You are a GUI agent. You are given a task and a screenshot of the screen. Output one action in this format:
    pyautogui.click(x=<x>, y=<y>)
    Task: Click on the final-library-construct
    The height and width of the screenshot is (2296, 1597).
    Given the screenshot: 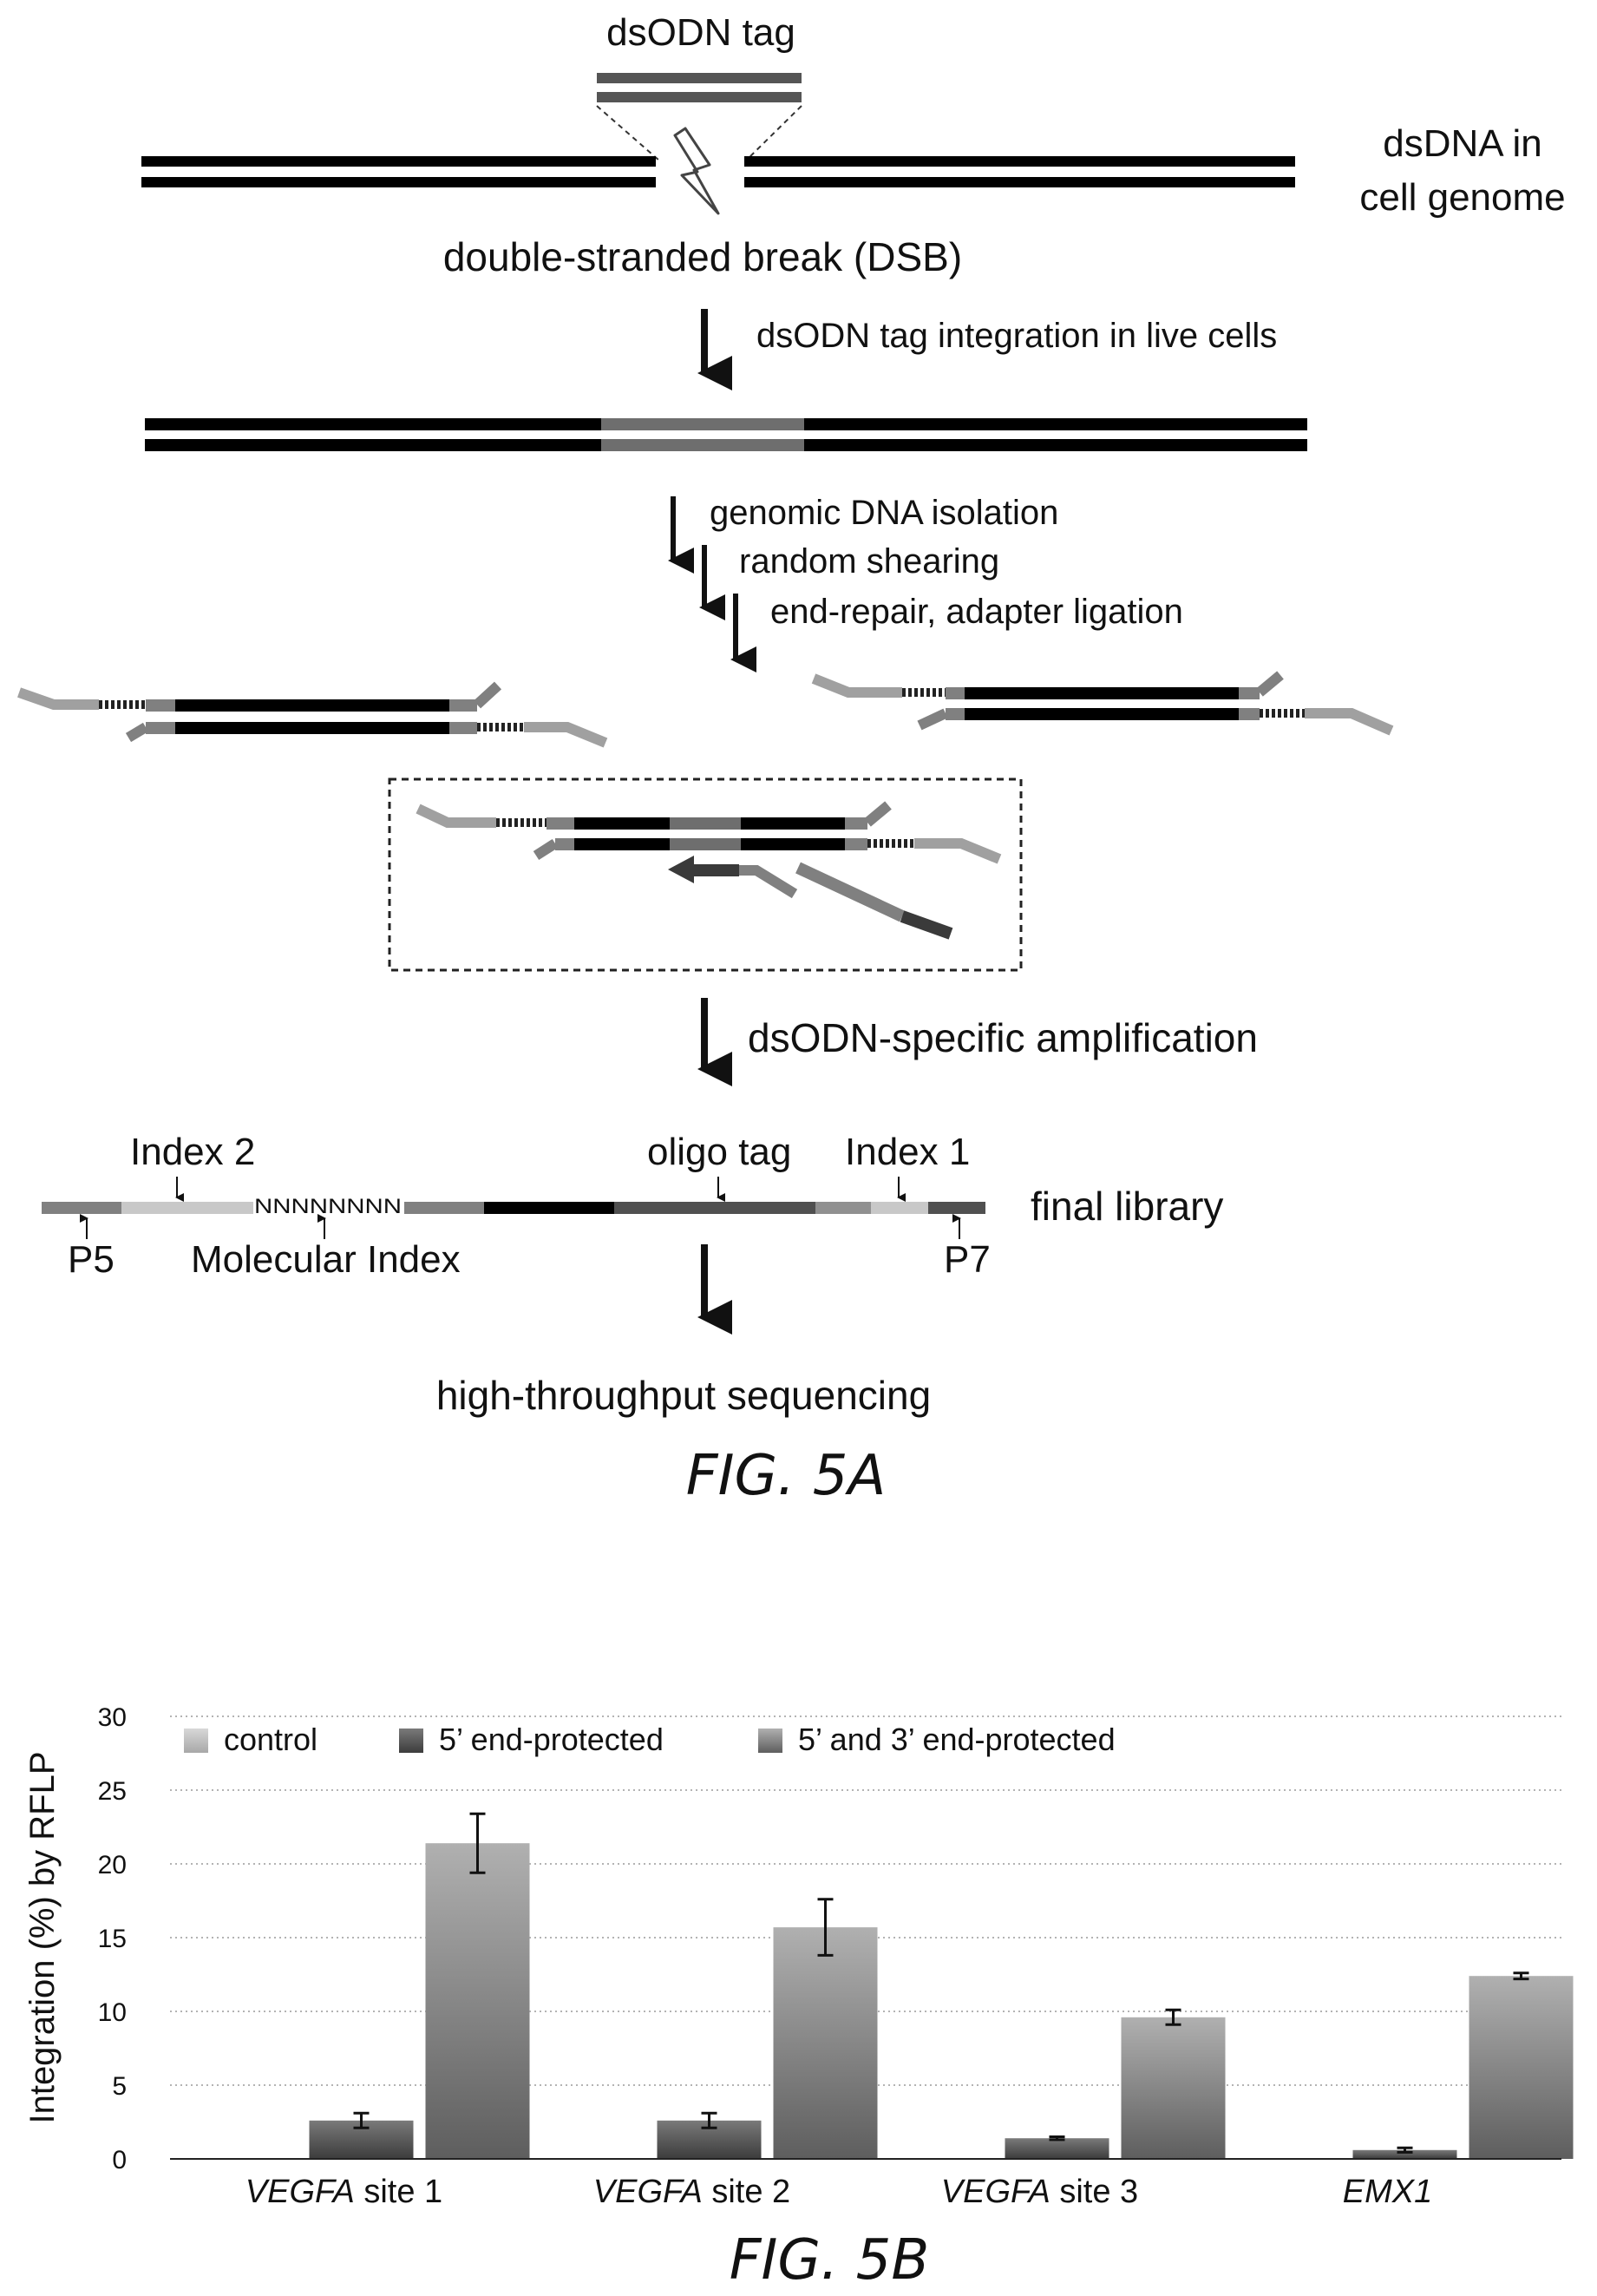 What is the action you would take?
    pyautogui.click(x=513, y=1208)
    